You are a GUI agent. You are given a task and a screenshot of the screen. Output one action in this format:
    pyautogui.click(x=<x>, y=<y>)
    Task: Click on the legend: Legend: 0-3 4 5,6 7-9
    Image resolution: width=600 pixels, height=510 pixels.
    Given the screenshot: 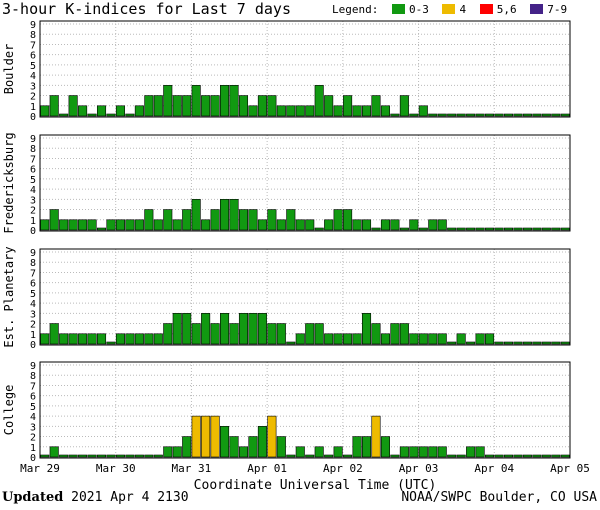 What is the action you would take?
    pyautogui.click(x=449, y=9)
    